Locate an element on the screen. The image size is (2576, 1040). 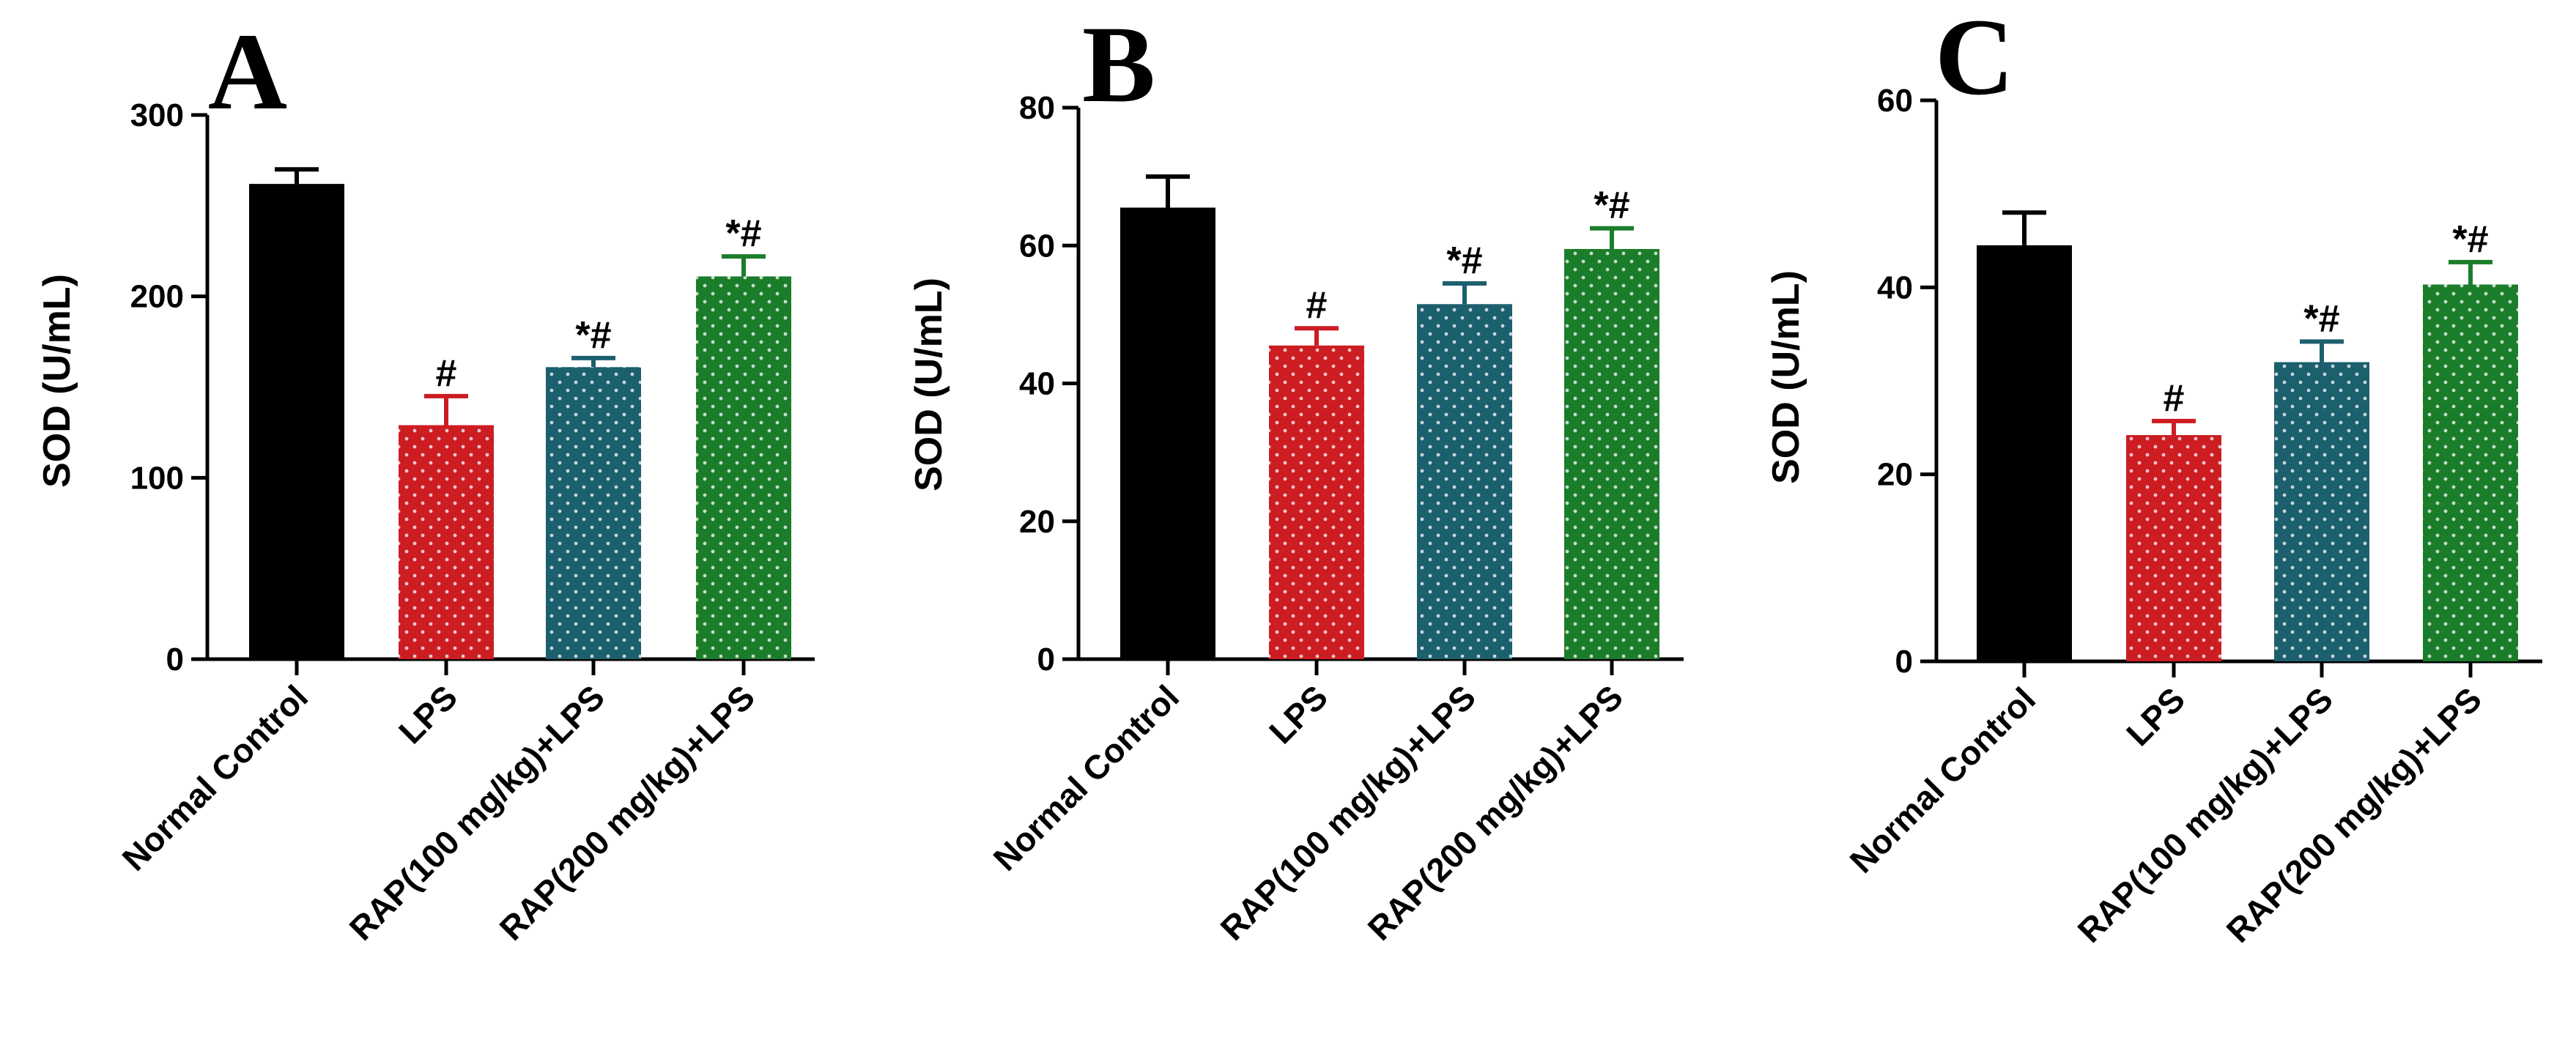
y-tick-label: 300 is located at coordinates (157, 115).